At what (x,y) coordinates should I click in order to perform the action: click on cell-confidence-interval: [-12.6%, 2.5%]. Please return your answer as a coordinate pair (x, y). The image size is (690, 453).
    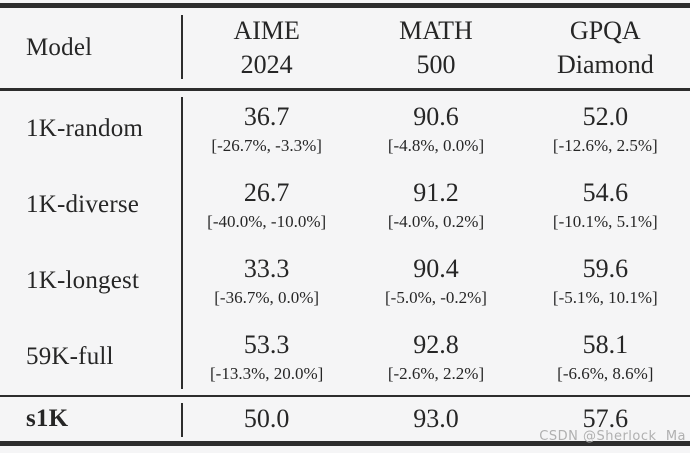
    Looking at the image, I should click on (605, 145).